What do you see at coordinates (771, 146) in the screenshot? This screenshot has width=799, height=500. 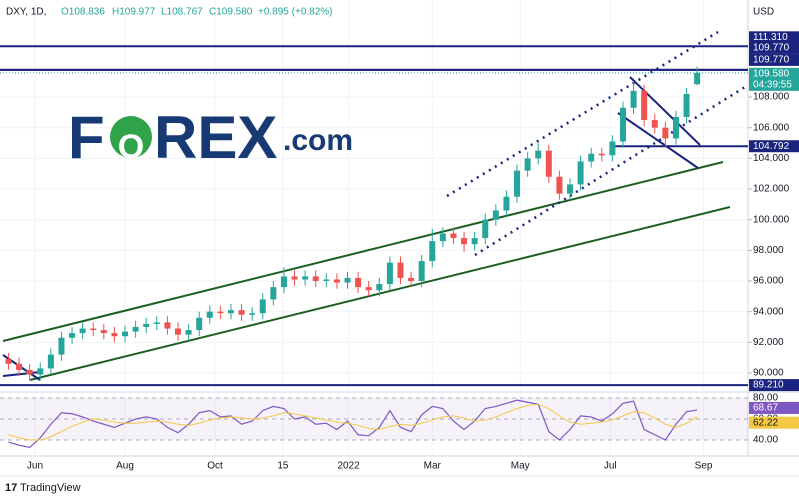 I see `level-label: 104.792` at bounding box center [771, 146].